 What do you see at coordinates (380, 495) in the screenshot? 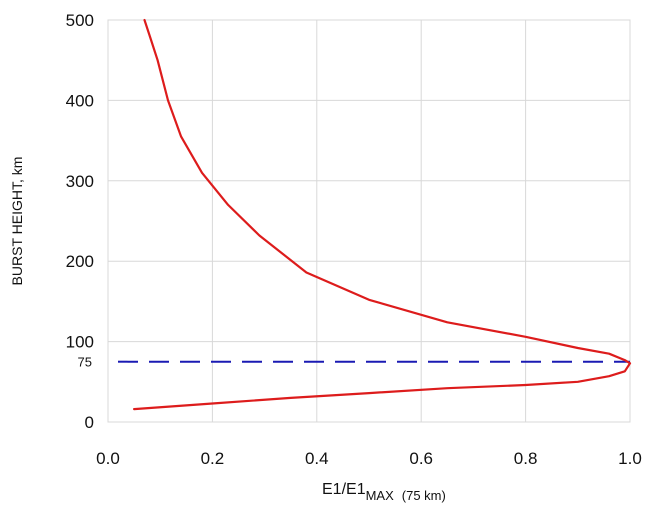
I see `x-axis-label-subscript: MAX` at bounding box center [380, 495].